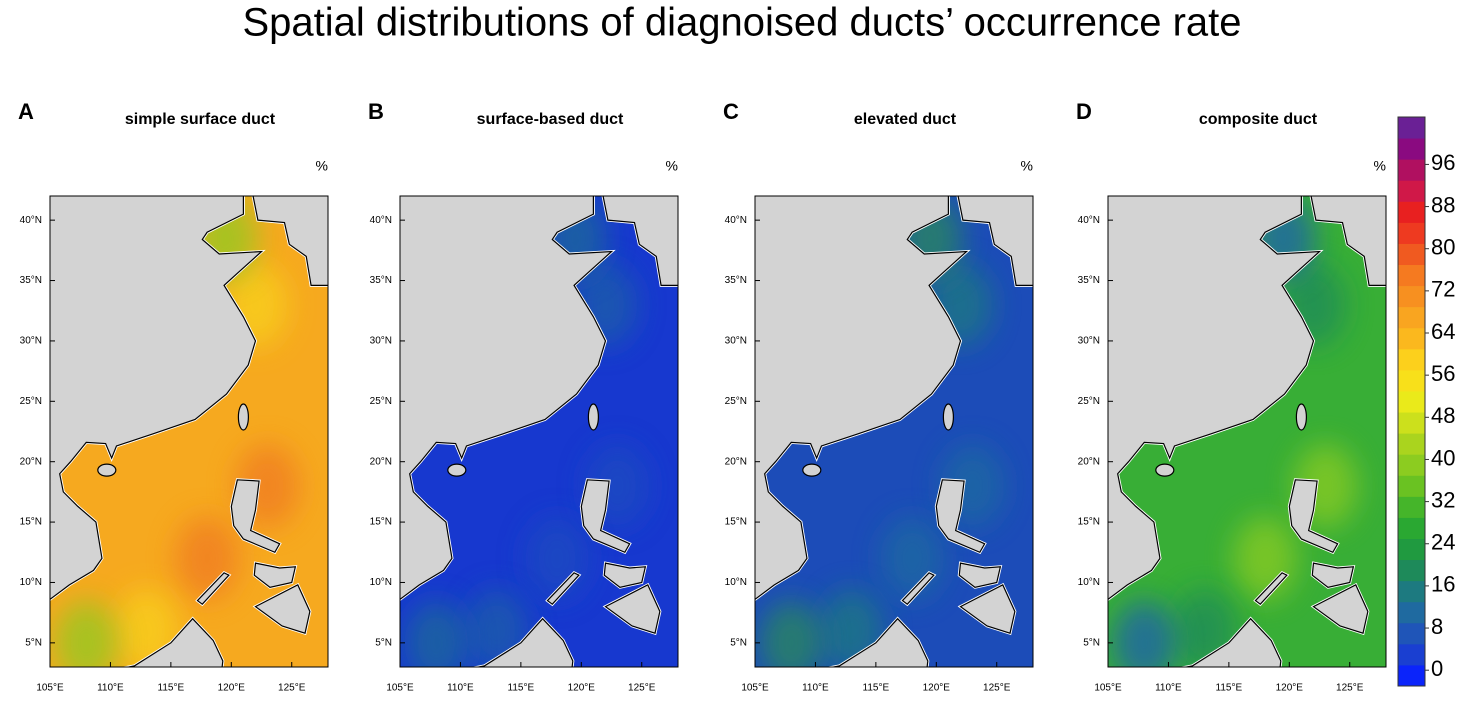 The width and height of the screenshot is (1476, 701). Describe the element at coordinates (110, 688) in the screenshot. I see `x-tick-label: 110°E` at that location.